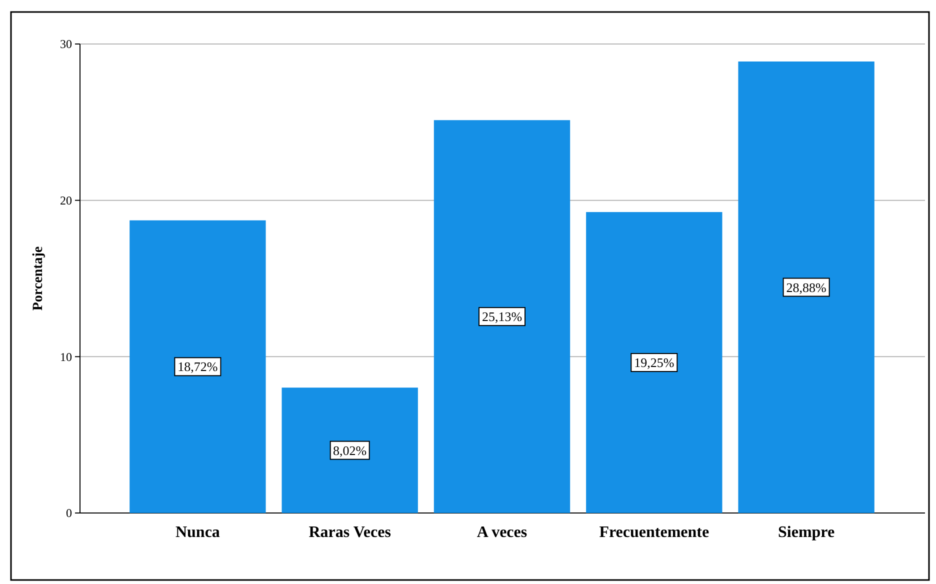  Describe the element at coordinates (66, 357) in the screenshot. I see `y-tick-label: 10` at that location.